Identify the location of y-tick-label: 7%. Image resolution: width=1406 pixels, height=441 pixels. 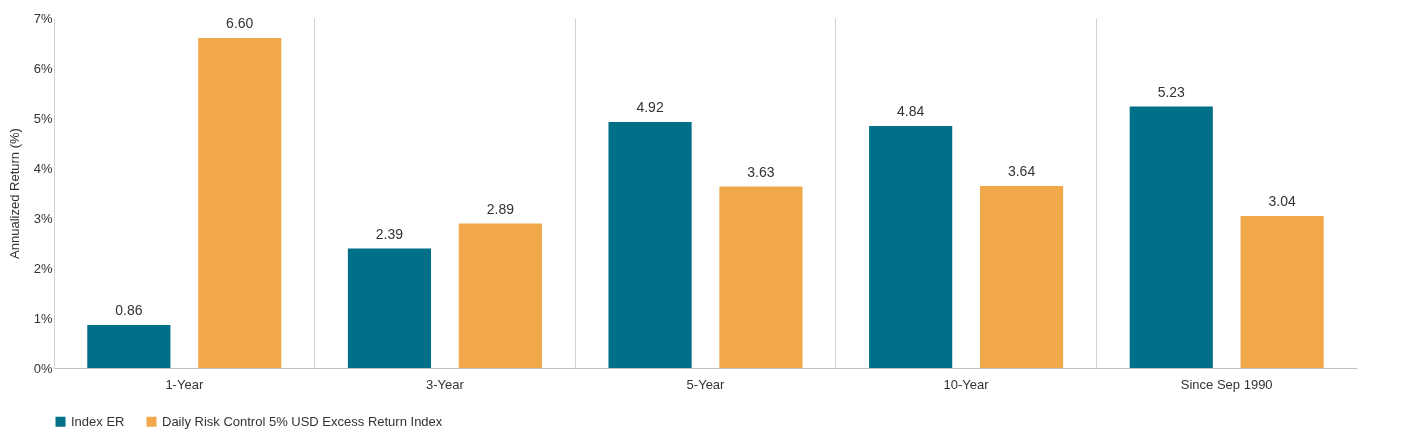
(43, 18).